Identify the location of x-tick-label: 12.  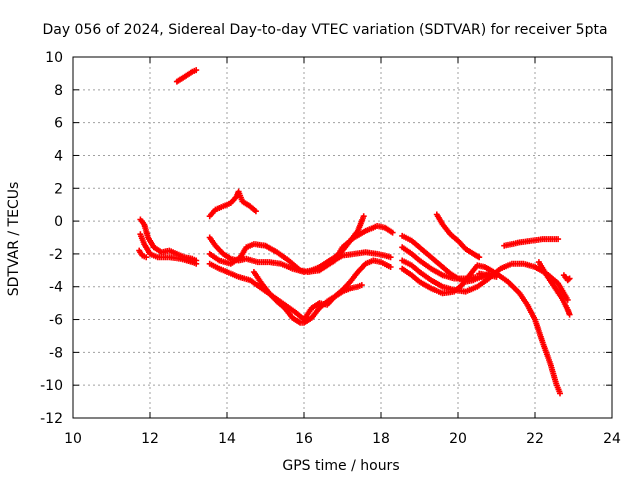
(150, 439).